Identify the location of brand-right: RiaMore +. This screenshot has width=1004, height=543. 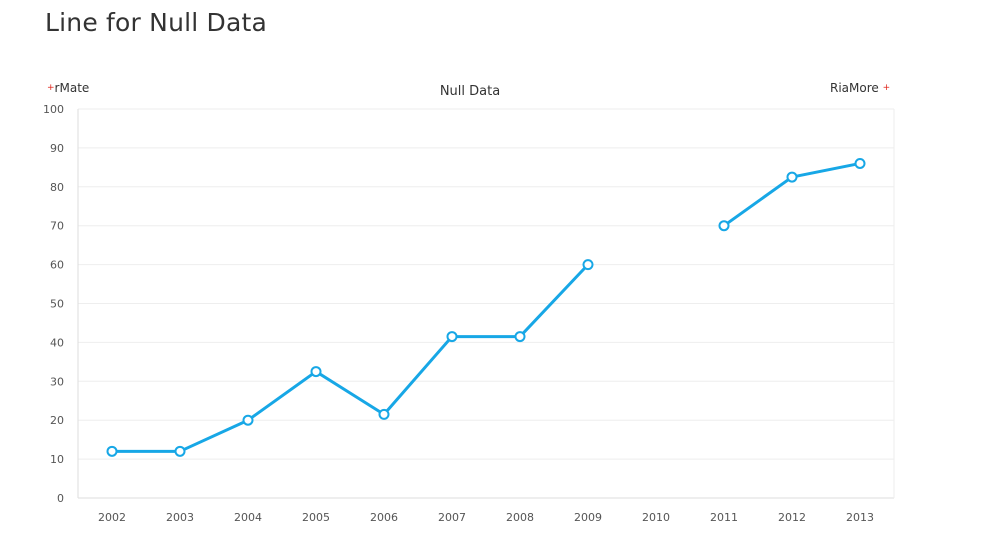
(860, 88).